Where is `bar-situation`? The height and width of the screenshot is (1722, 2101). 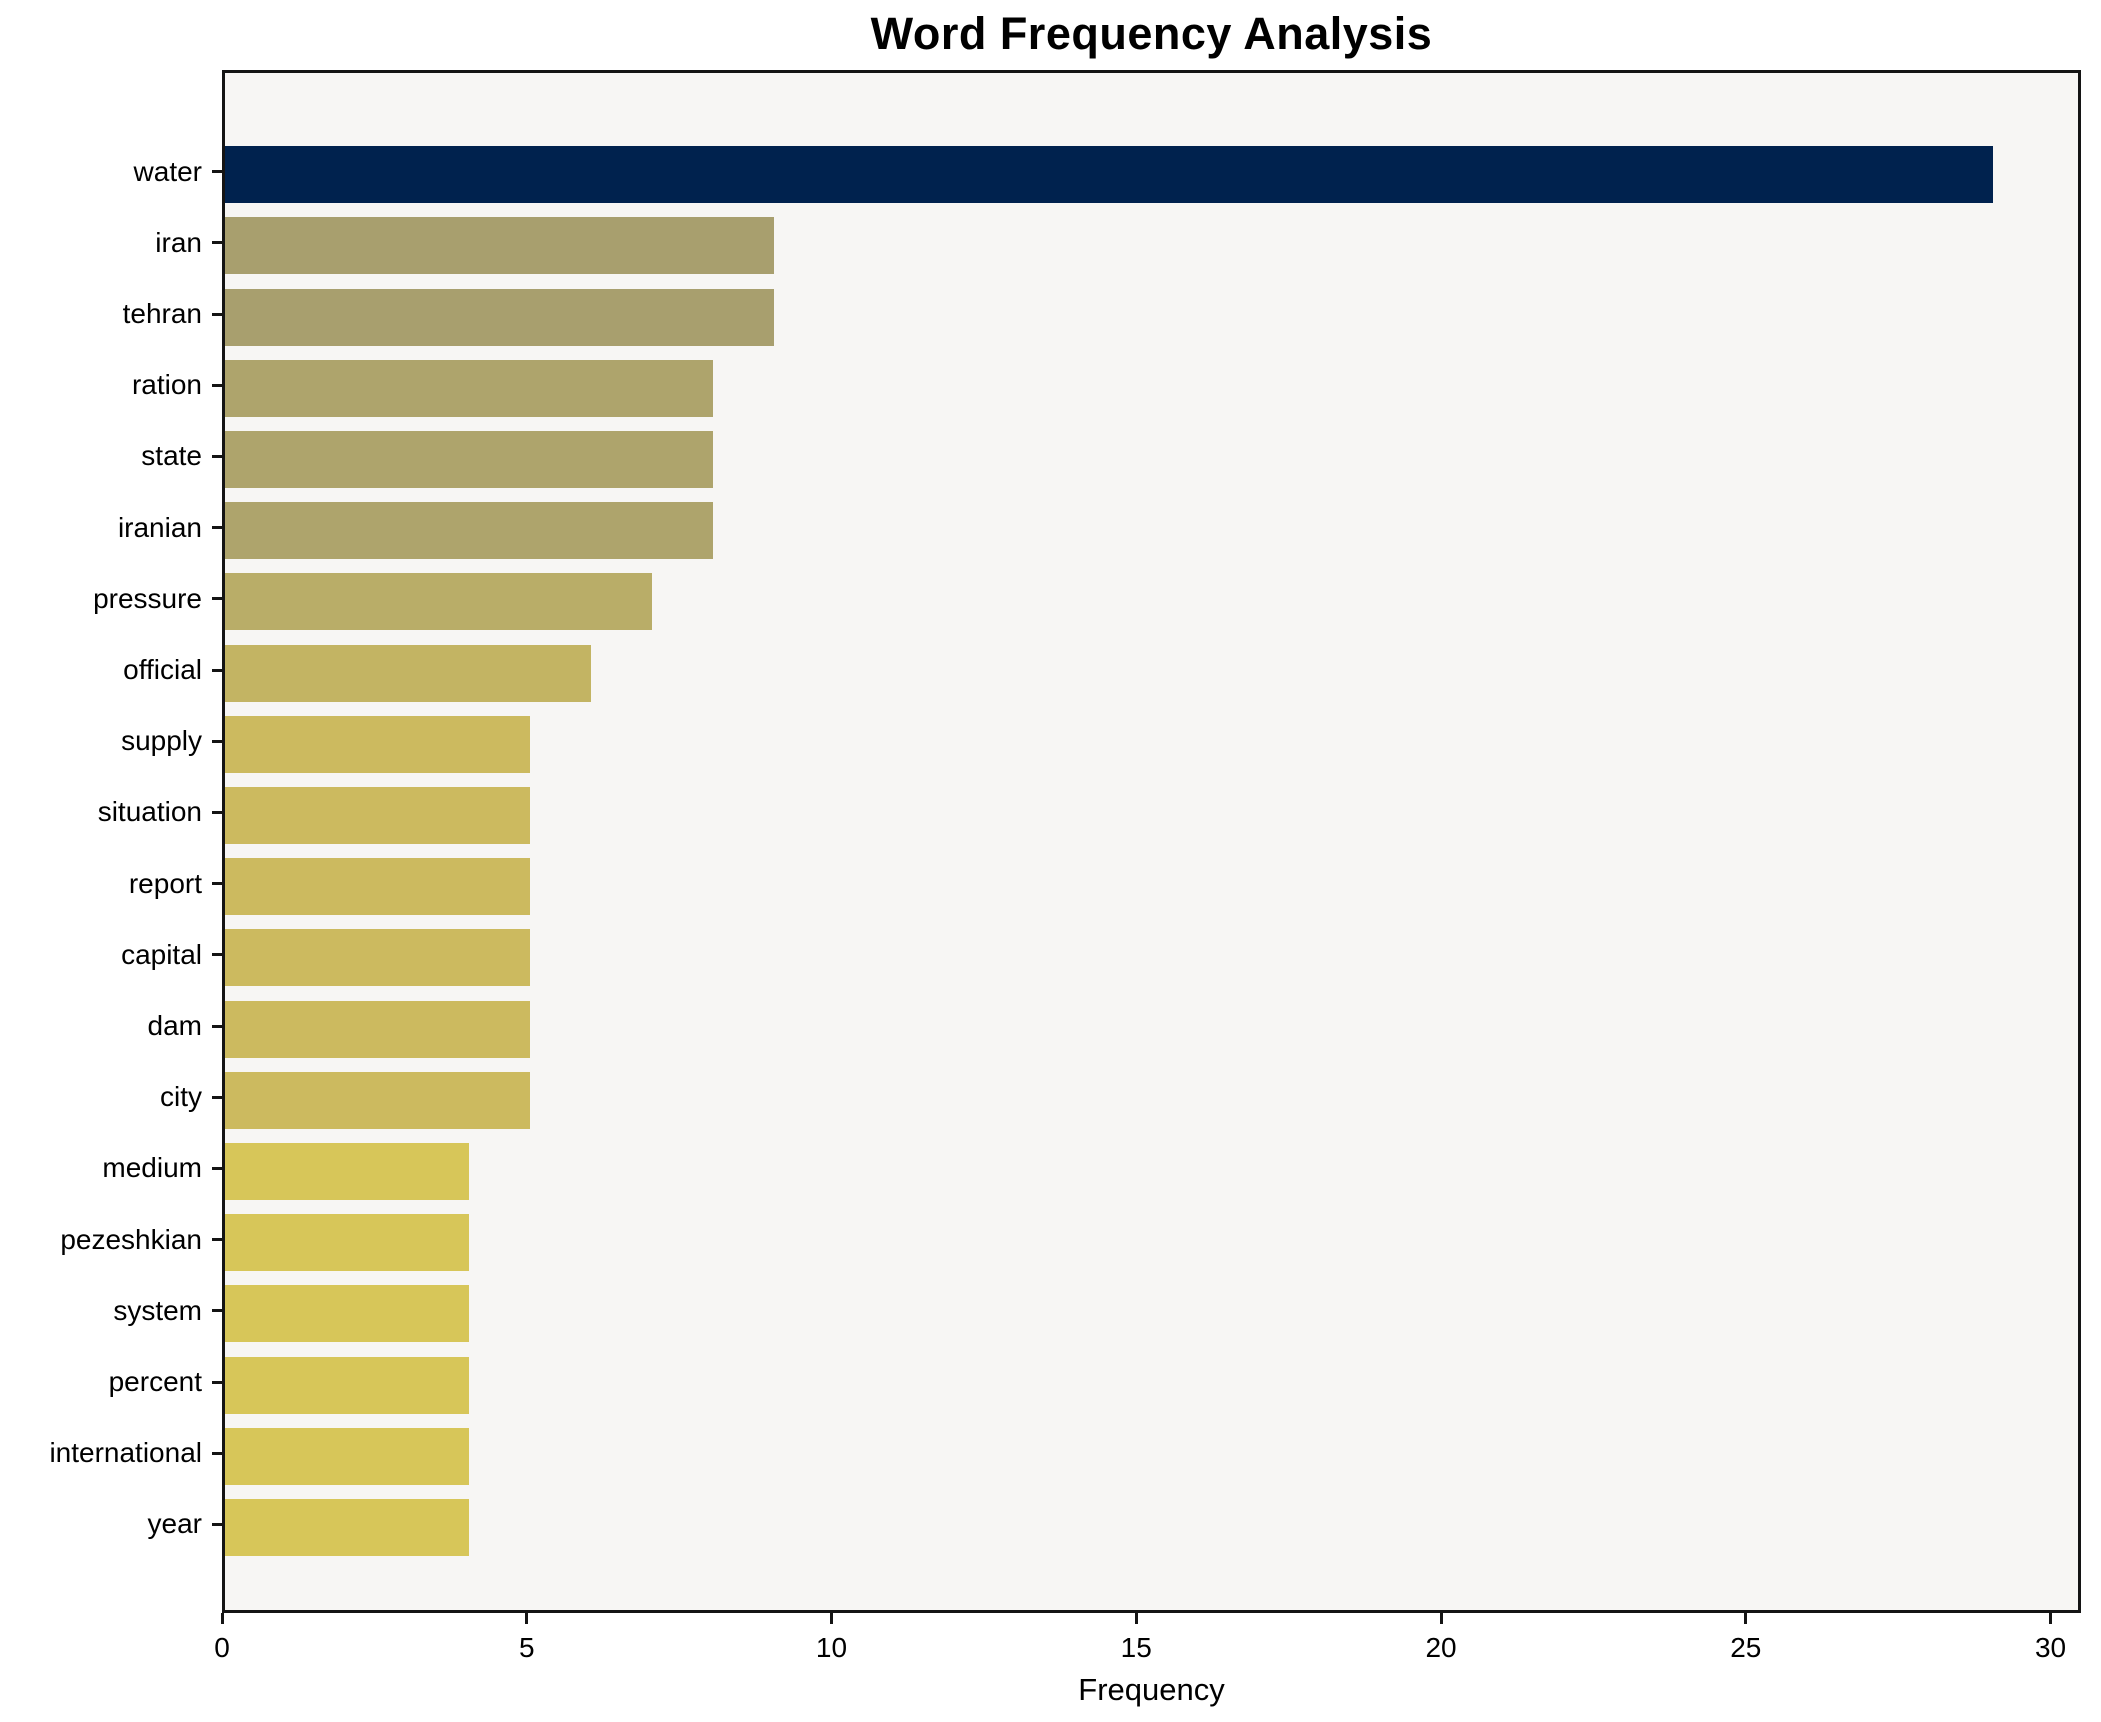
bar-situation is located at coordinates (377, 815).